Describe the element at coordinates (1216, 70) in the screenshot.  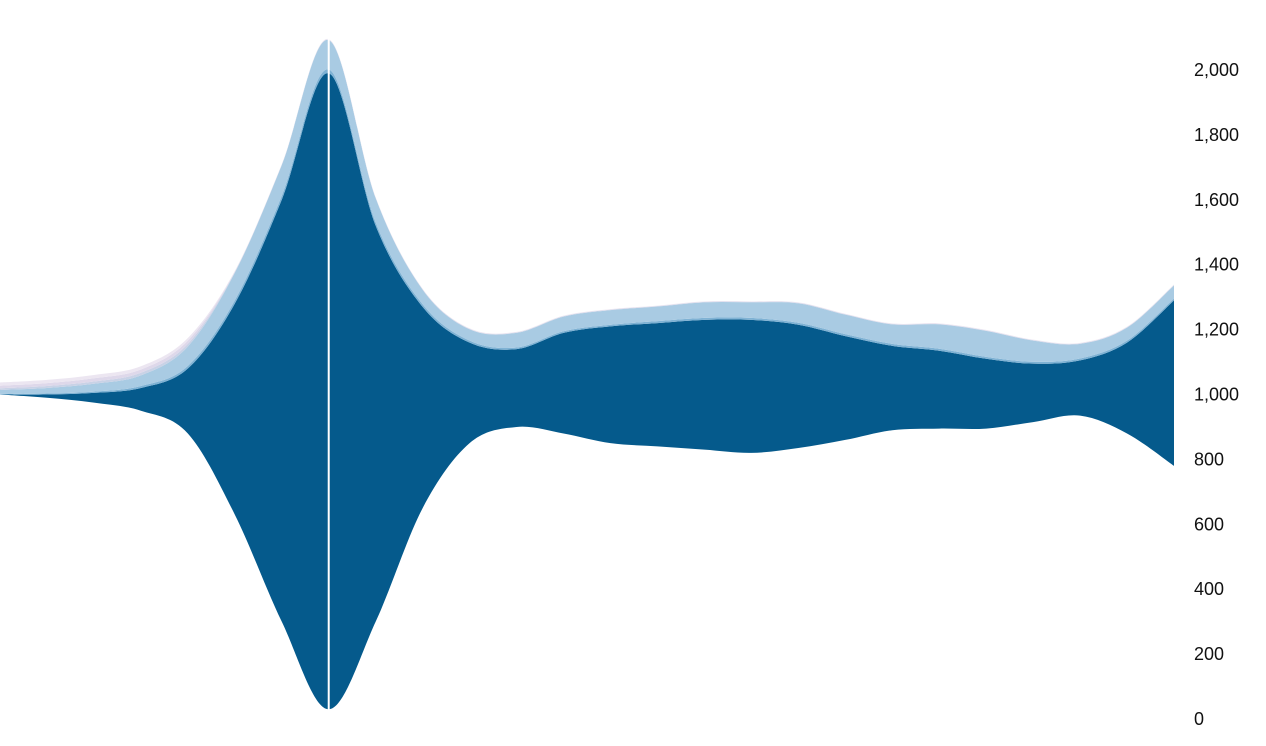
I see `y-tick-label: 2,000` at that location.